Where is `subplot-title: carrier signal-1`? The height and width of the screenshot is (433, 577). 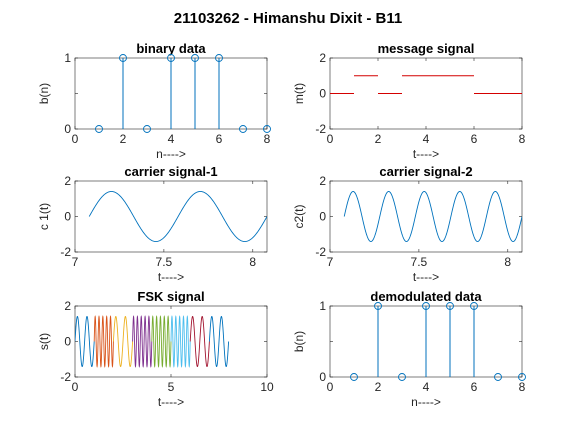 subplot-title: carrier signal-1 is located at coordinates (170, 171).